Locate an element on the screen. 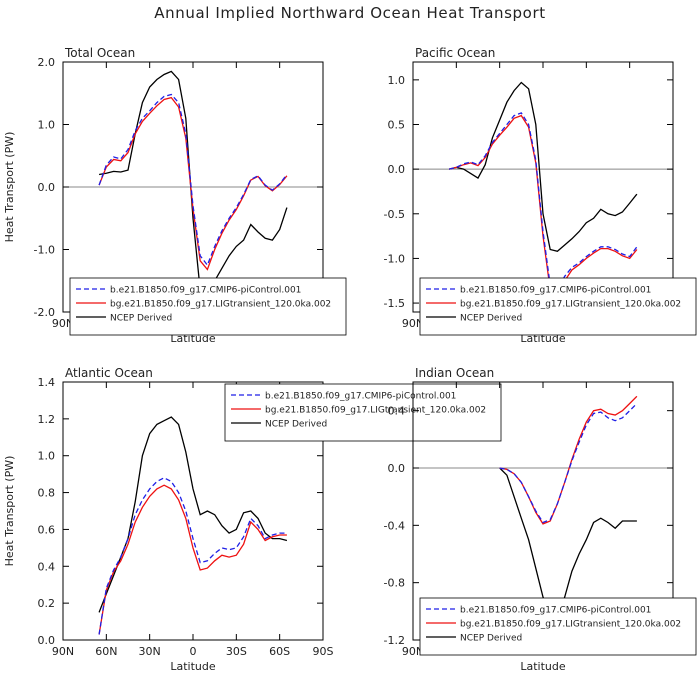 The width and height of the screenshot is (700, 700). y-tick-label: -2.0 is located at coordinates (44, 312).